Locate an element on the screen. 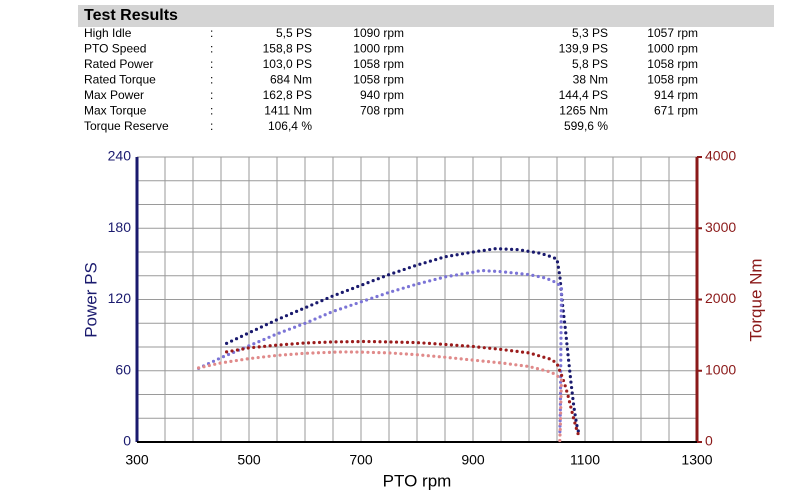 The height and width of the screenshot is (500, 800). table-cell: 144,4 PS is located at coordinates (583, 95).